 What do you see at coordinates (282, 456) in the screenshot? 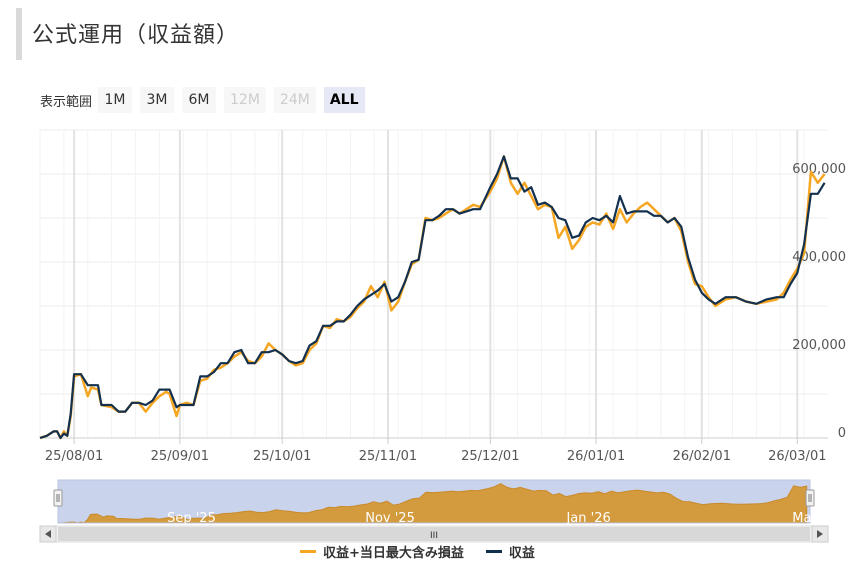
I see `x-tick-label: 25/10/01` at bounding box center [282, 456].